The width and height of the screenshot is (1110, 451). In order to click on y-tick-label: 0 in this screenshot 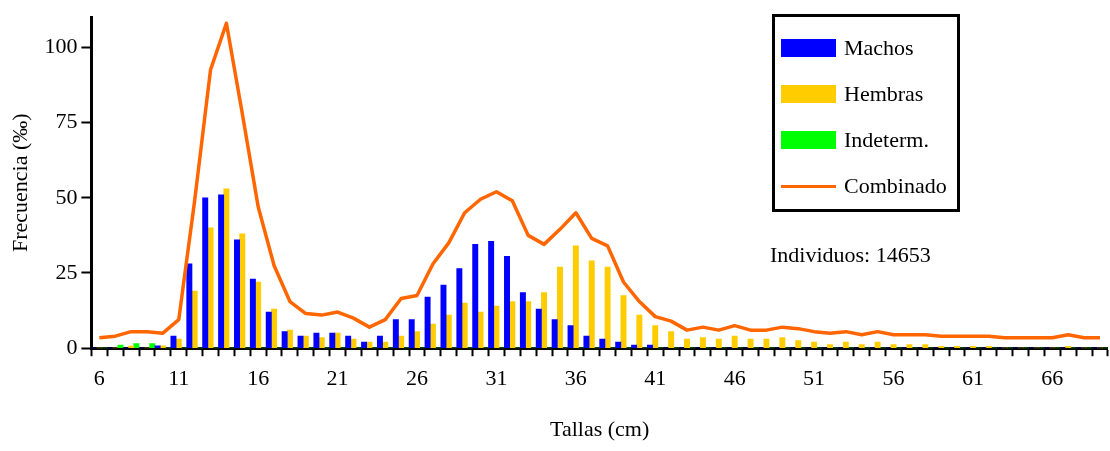, I will do `click(72, 346)`.